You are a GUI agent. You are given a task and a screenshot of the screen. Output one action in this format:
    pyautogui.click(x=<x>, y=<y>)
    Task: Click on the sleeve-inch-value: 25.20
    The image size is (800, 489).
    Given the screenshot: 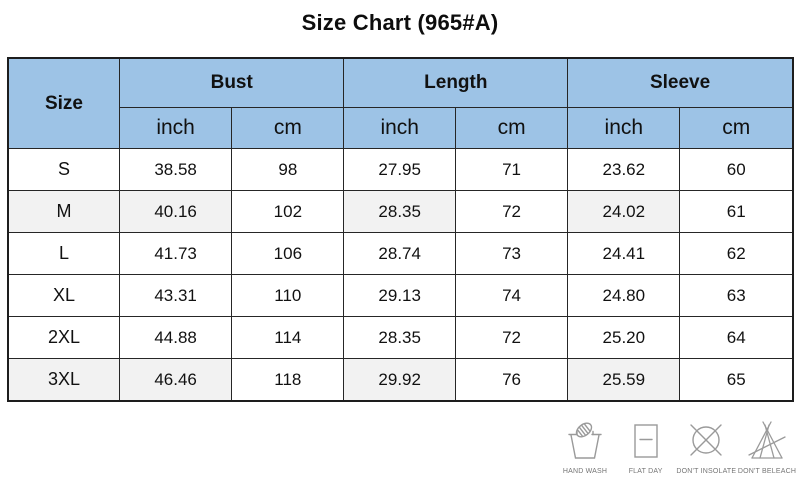 What is the action you would take?
    pyautogui.click(x=624, y=337)
    